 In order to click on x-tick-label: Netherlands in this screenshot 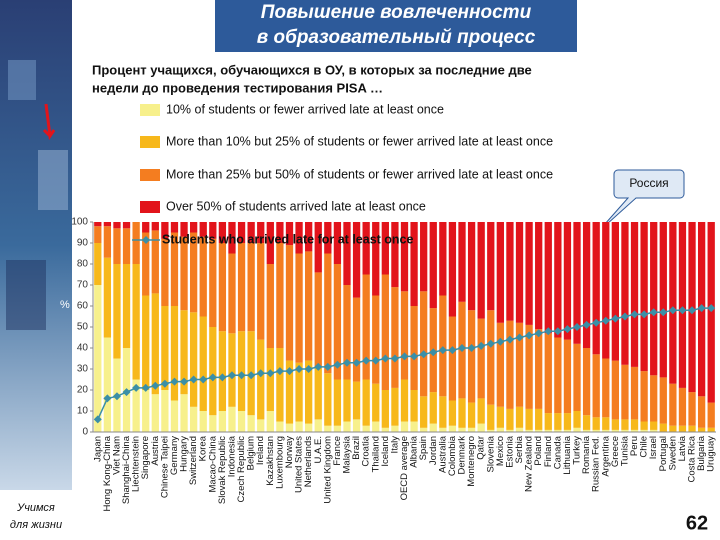, I will do `click(308, 461)`.